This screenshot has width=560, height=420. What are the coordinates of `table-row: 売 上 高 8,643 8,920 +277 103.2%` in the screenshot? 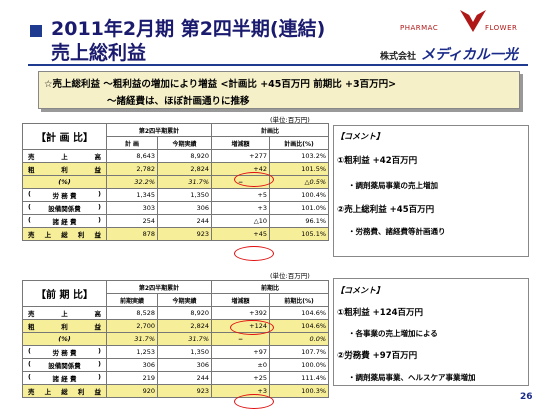 It's located at (176, 156).